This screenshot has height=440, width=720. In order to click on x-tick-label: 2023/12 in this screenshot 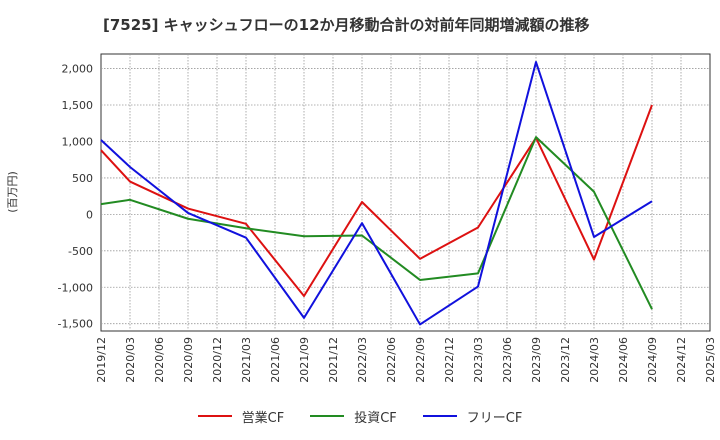, I will do `click(565, 360)`.